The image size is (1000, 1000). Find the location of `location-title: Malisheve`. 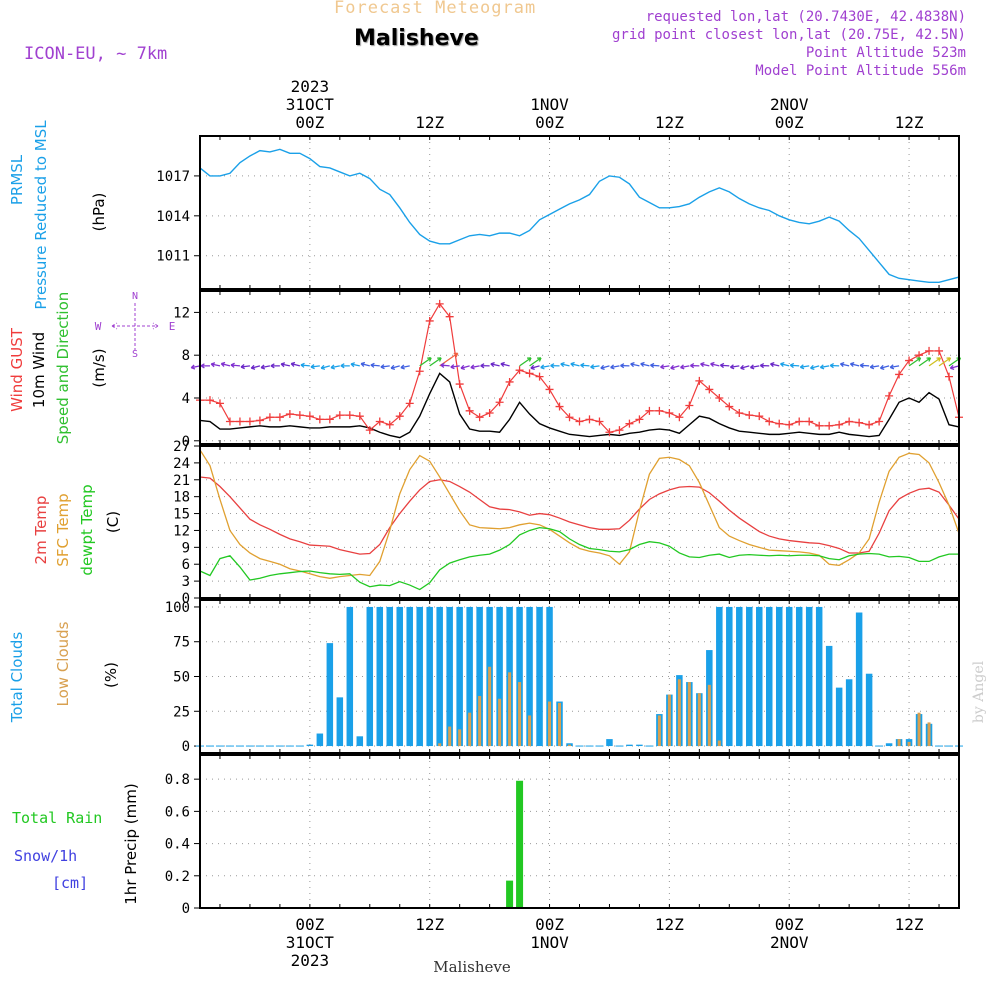

location-title: Malisheve is located at coordinates (416, 38).